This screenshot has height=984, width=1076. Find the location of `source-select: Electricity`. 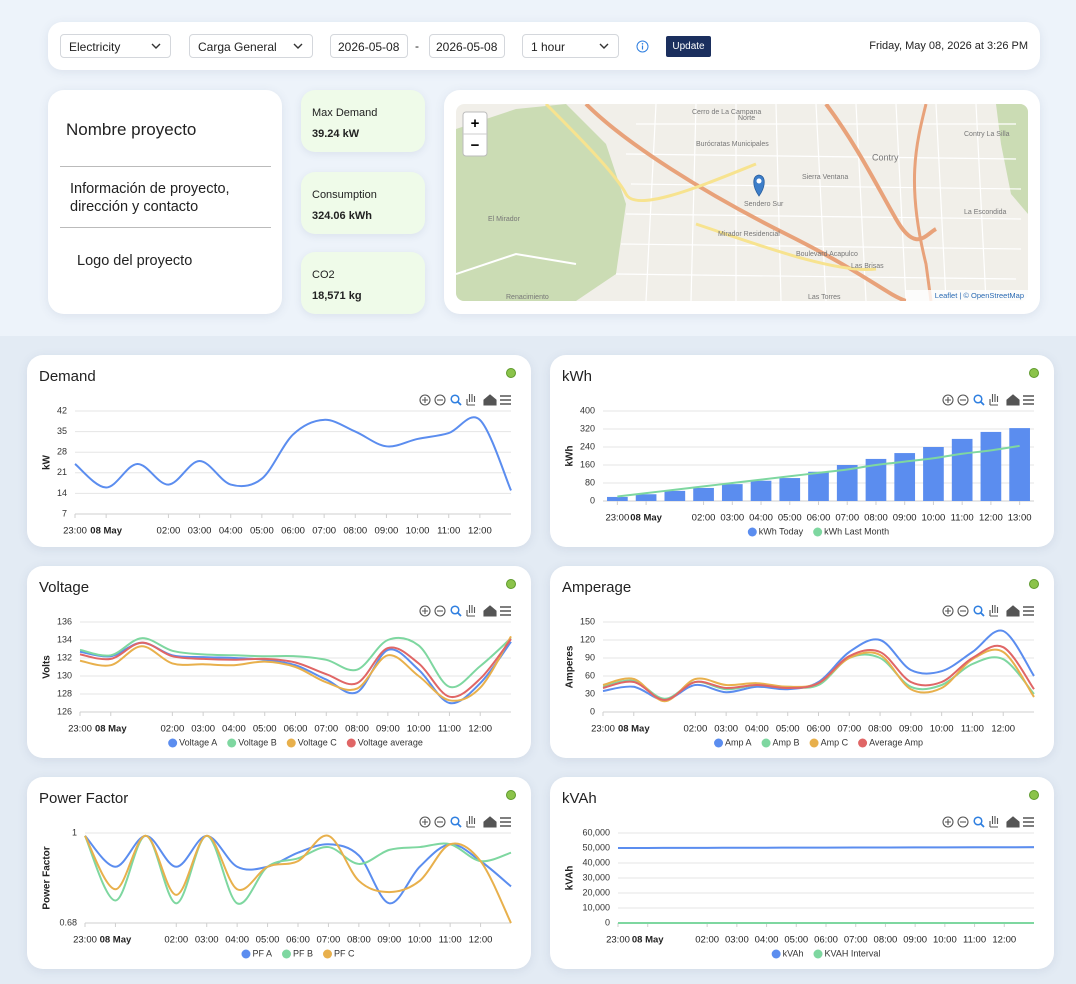

source-select: Electricity is located at coordinates (115, 46).